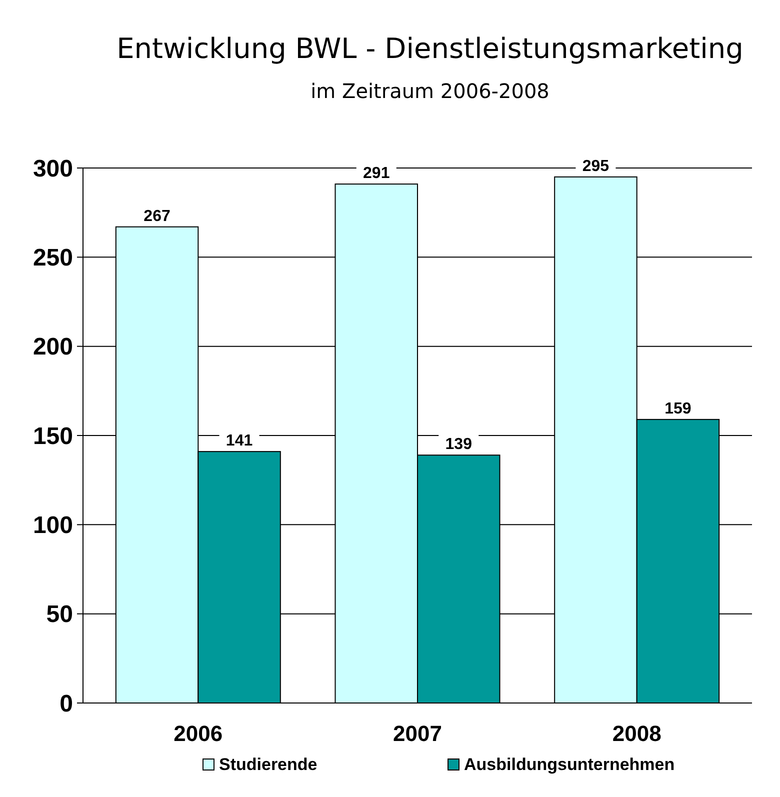  What do you see at coordinates (678, 409) in the screenshot?
I see `data-label: 159` at bounding box center [678, 409].